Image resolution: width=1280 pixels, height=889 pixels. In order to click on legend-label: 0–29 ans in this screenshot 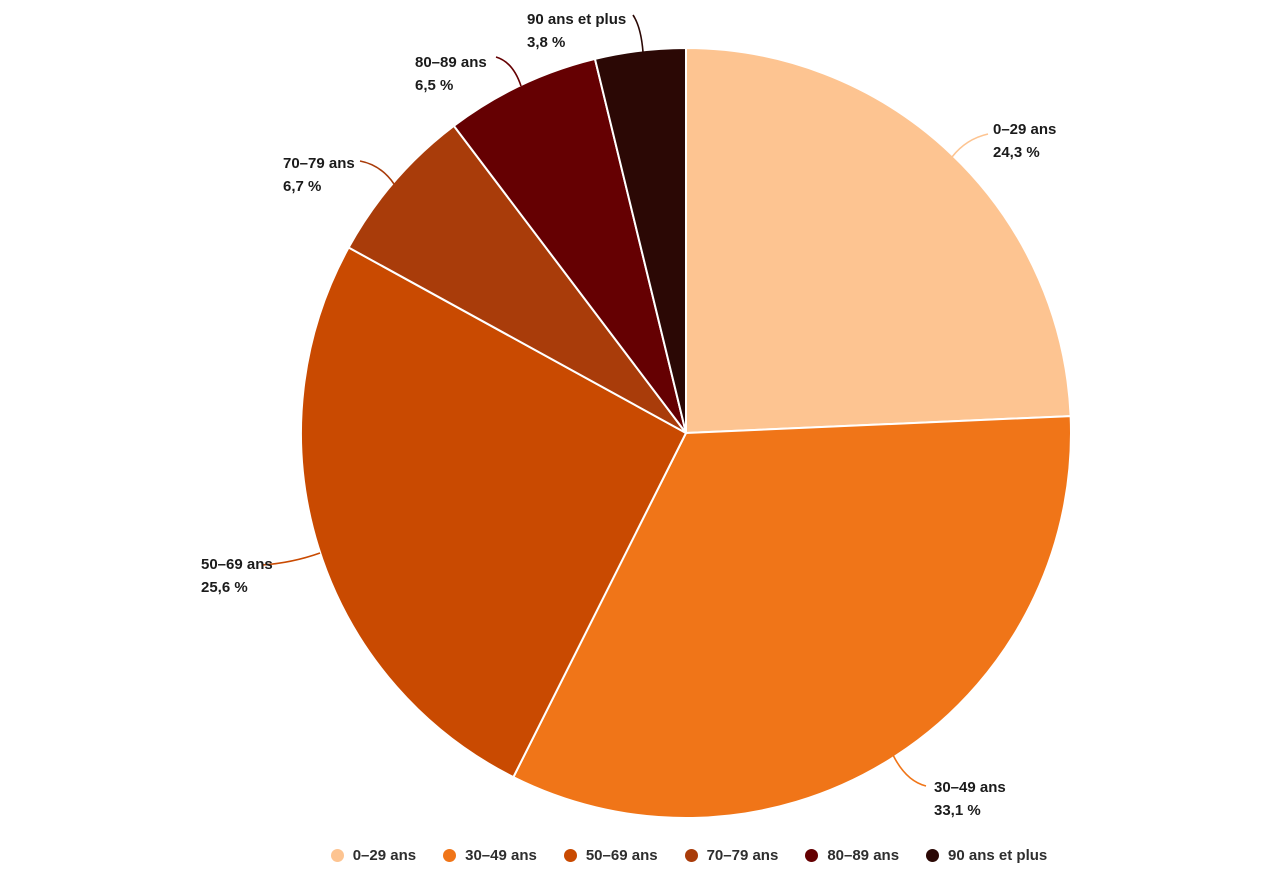, I will do `click(384, 855)`.